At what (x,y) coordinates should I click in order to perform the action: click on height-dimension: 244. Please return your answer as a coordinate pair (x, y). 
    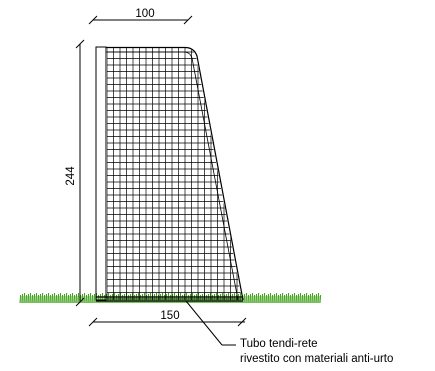
    Looking at the image, I should click on (75, 173).